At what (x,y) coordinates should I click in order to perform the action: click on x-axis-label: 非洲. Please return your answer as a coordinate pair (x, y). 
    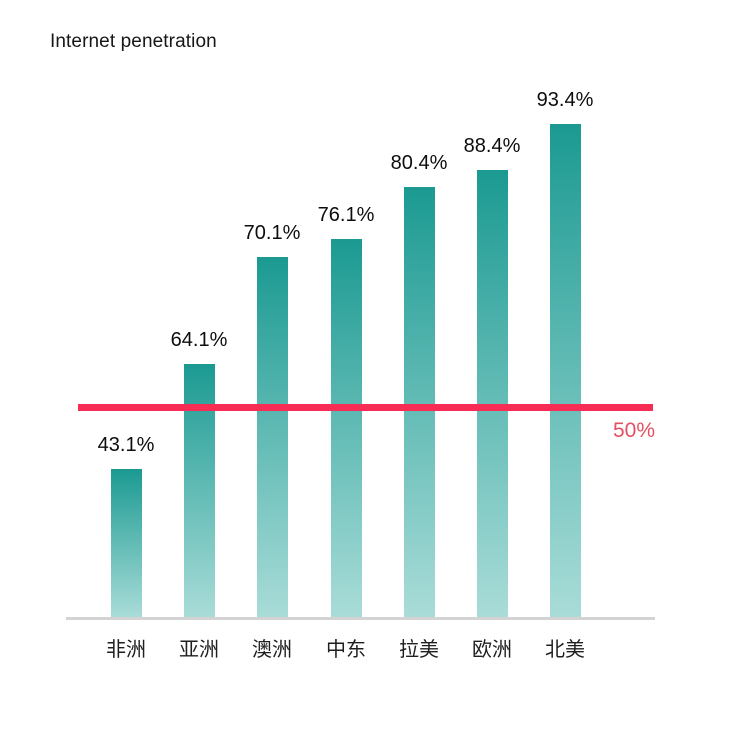
    Looking at the image, I should click on (126, 650).